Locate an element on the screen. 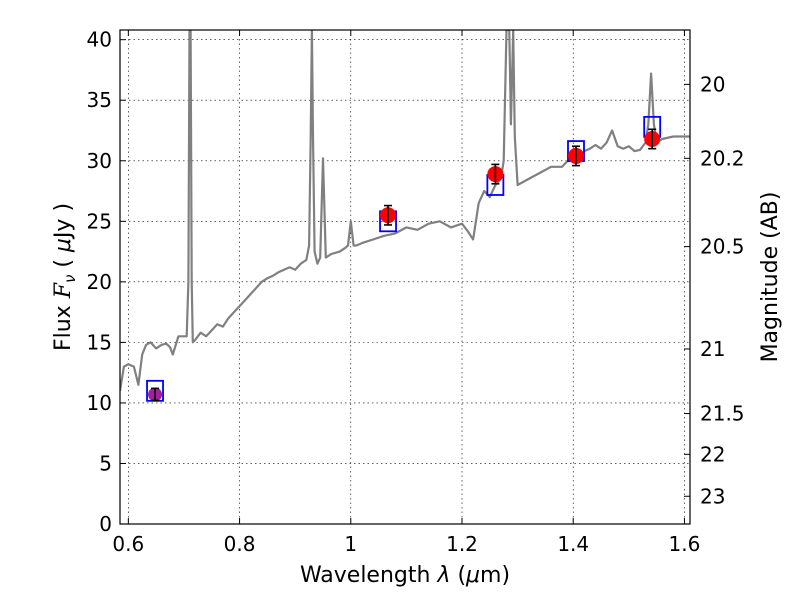 Image resolution: width=800 pixels, height=600 pixels. x-tick-label: 1.6 is located at coordinates (685, 544).